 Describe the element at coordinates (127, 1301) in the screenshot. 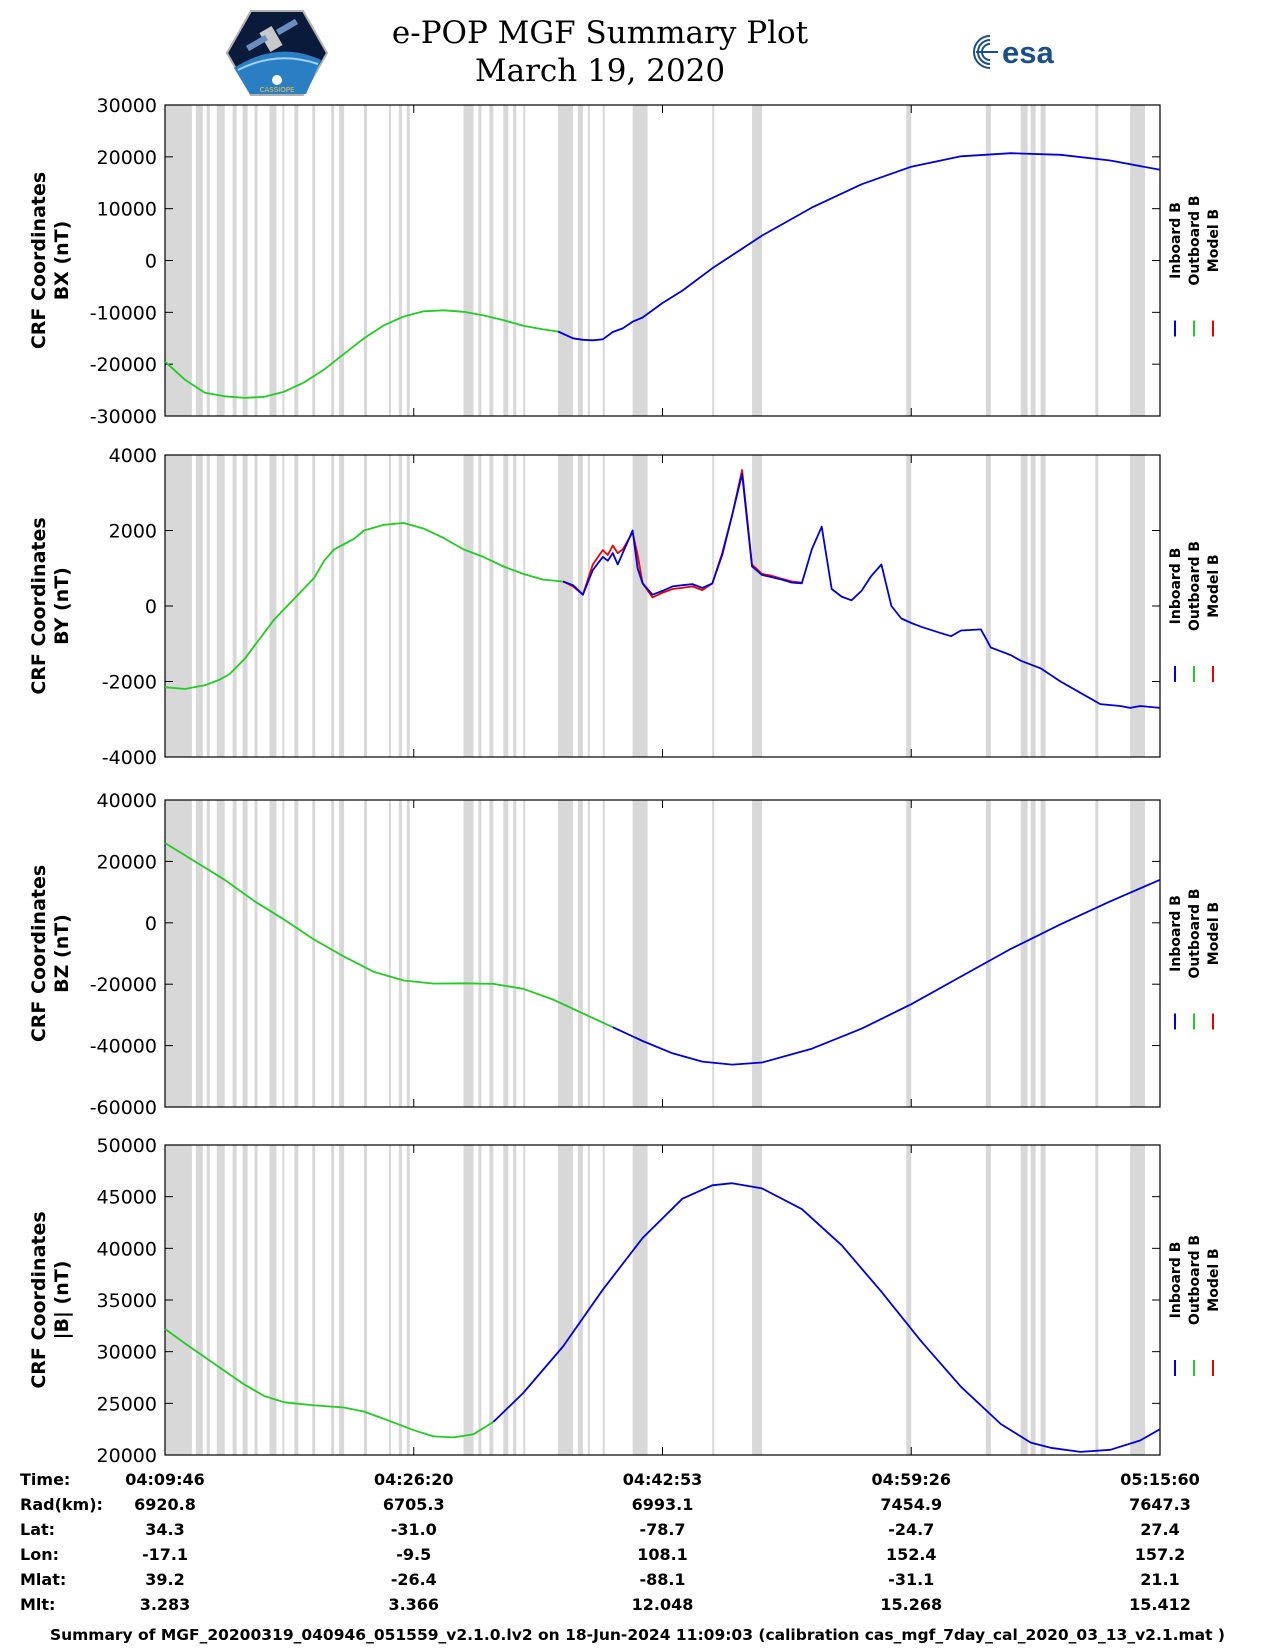

I see `y-tick-label: 35000` at that location.